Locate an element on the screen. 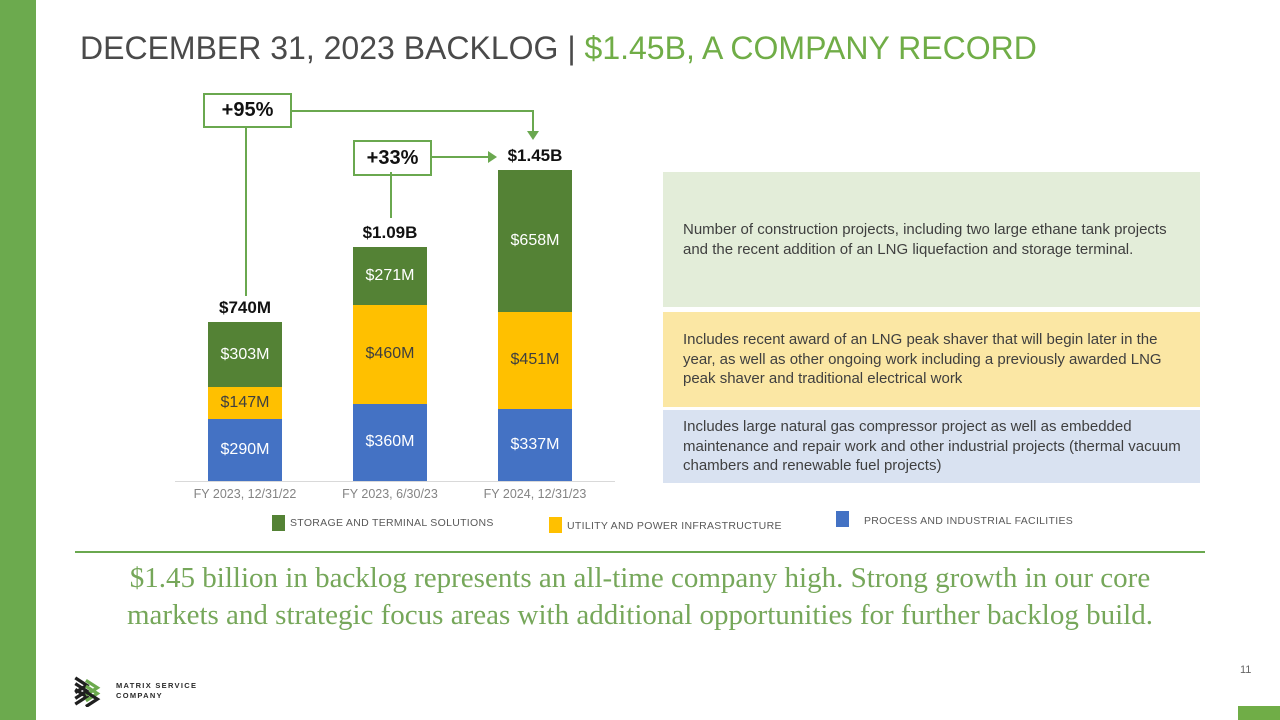  bar-segment-label: $271M is located at coordinates (390, 275).